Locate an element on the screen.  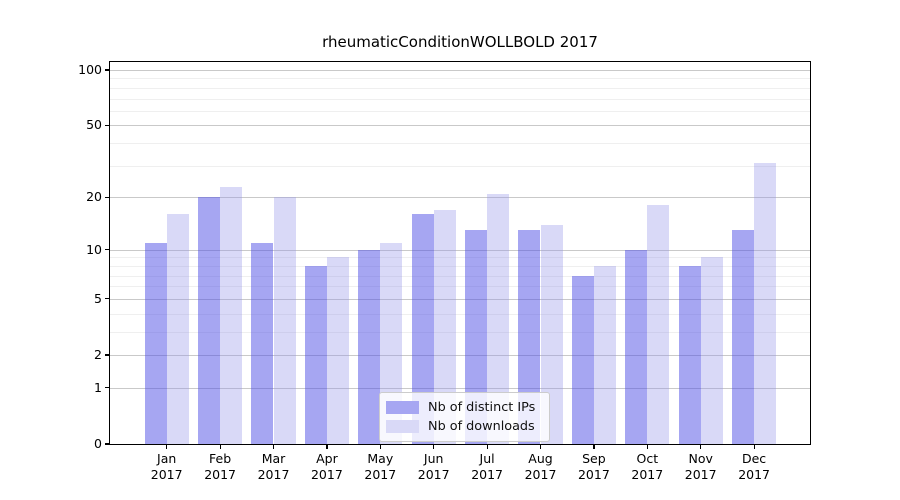
x-tick-label-sep: Sep 2017 is located at coordinates (594, 466).